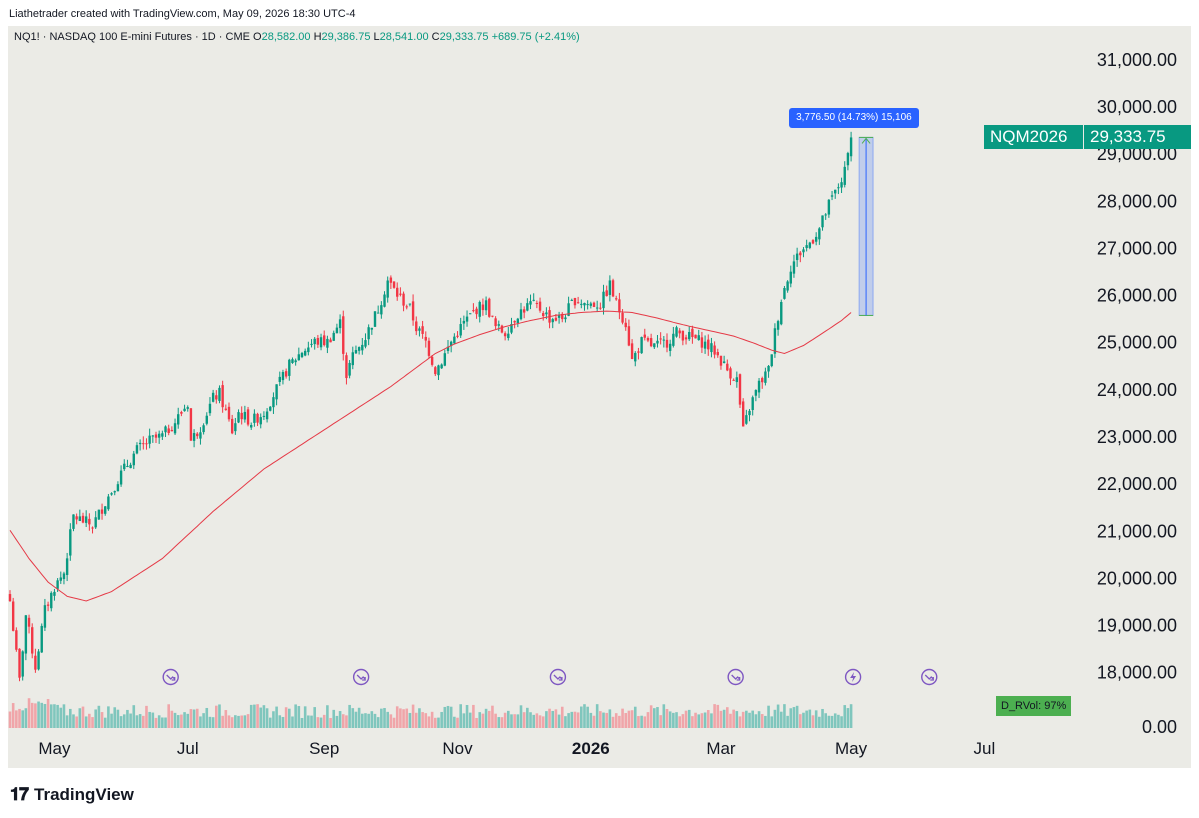 This screenshot has width=1199, height=818. I want to click on event-glyph, so click(558, 677).